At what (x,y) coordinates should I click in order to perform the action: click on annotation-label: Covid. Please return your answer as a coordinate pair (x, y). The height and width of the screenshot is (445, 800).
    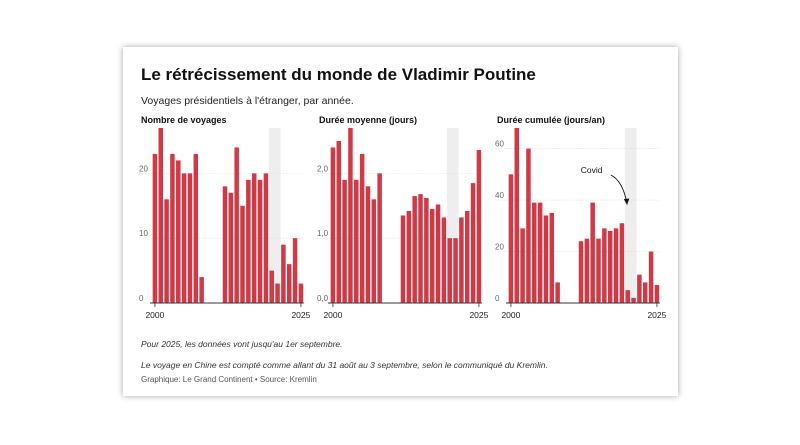
    Looking at the image, I should click on (592, 170).